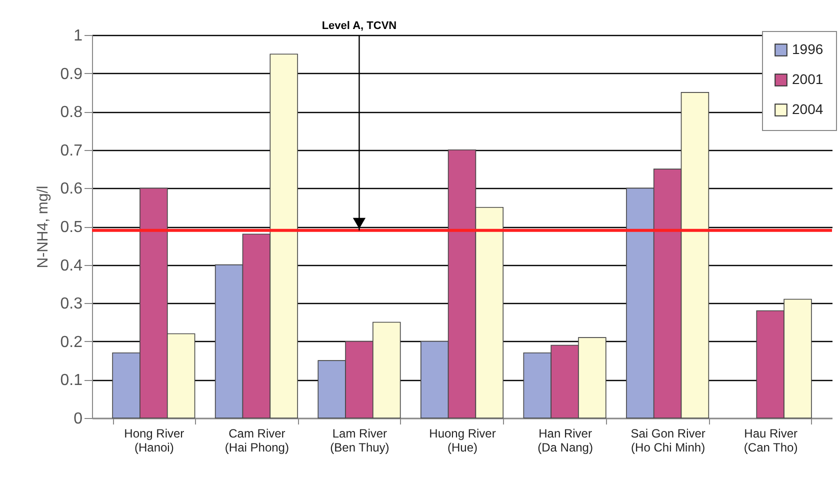  I want to click on x-tick-label: Cam River (Hai Phong), so click(256, 440).